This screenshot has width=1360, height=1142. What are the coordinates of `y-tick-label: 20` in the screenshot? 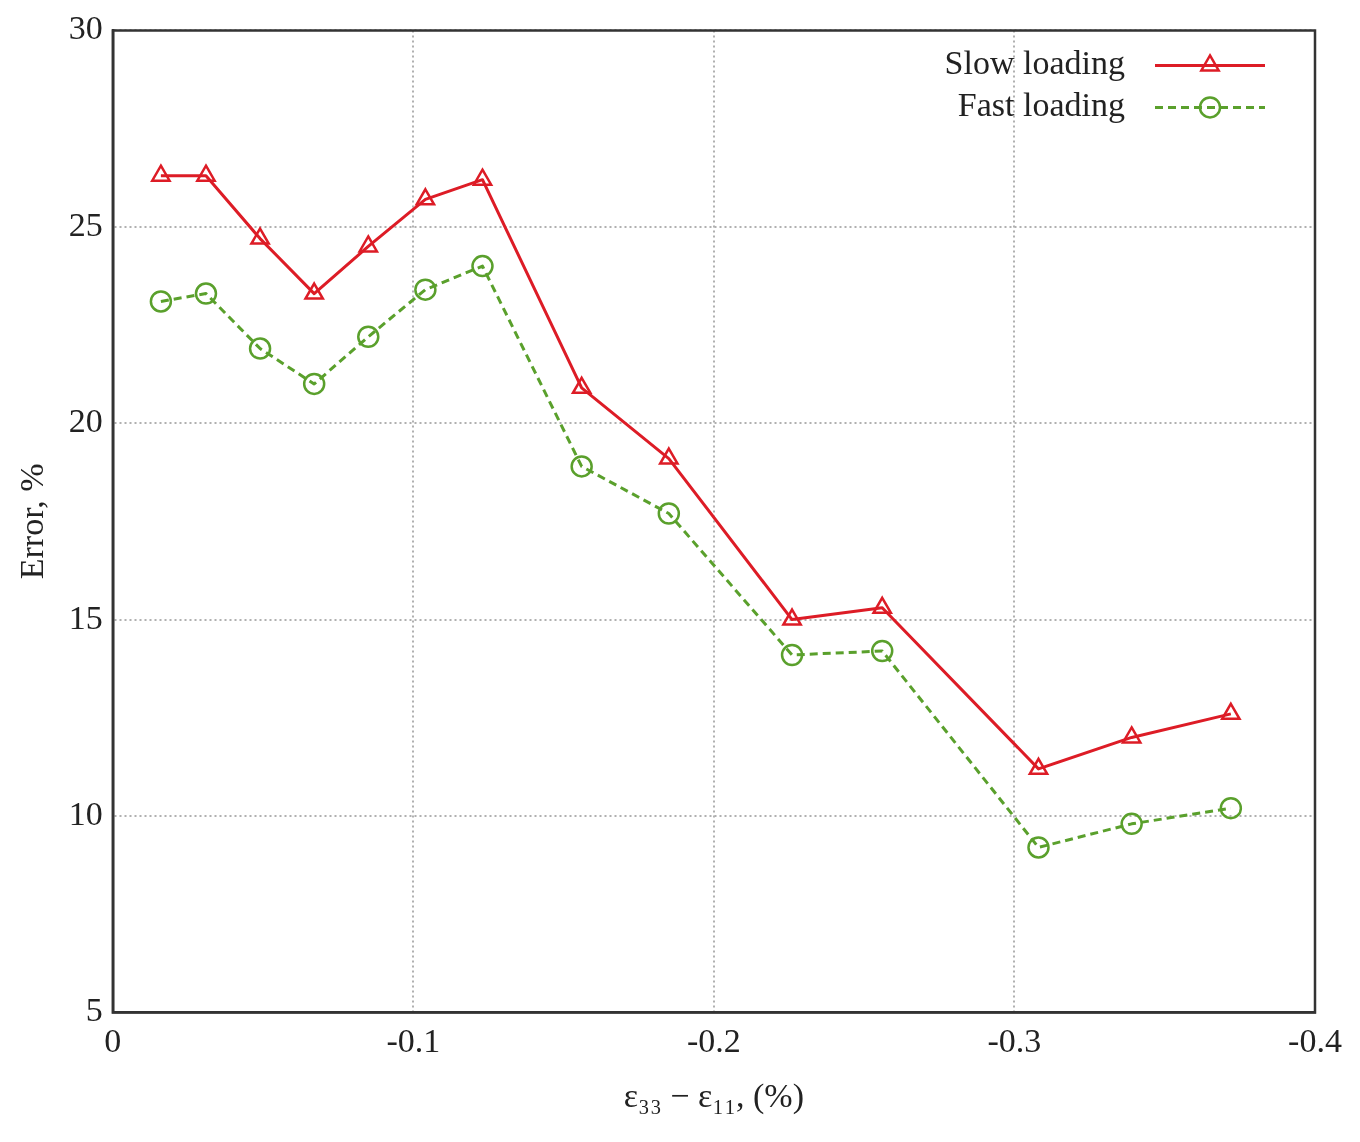 It's located at (85, 421).